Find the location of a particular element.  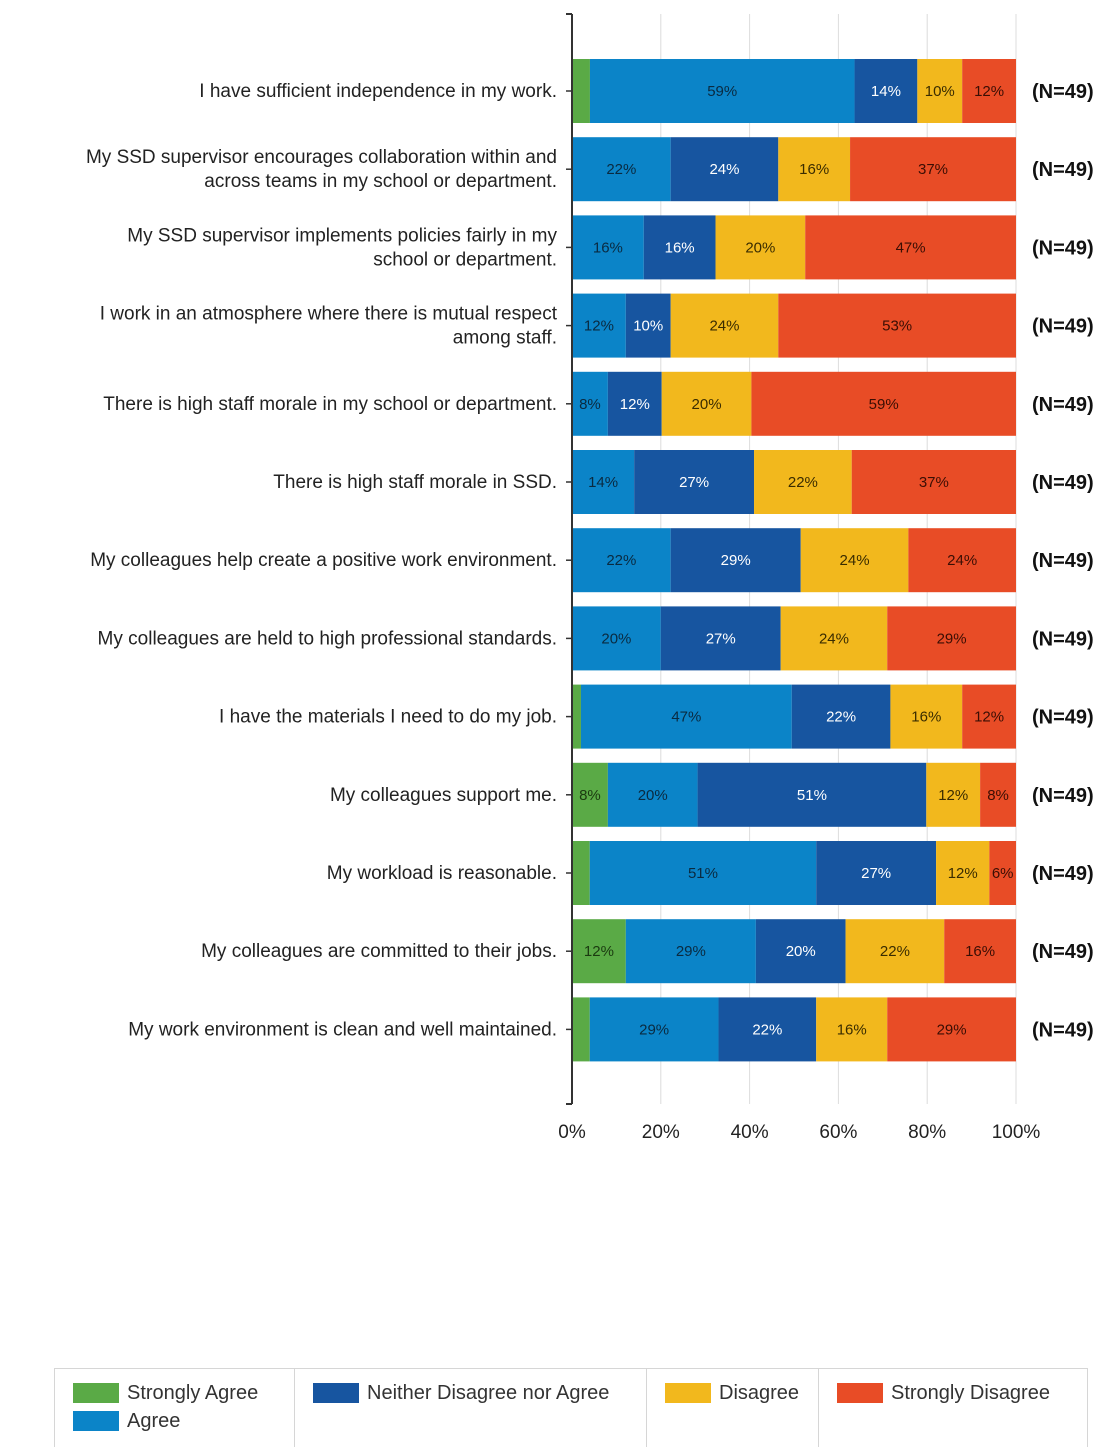

legend-item-strongly-disagree: Strongly Disagree is located at coordinates (962, 1393).